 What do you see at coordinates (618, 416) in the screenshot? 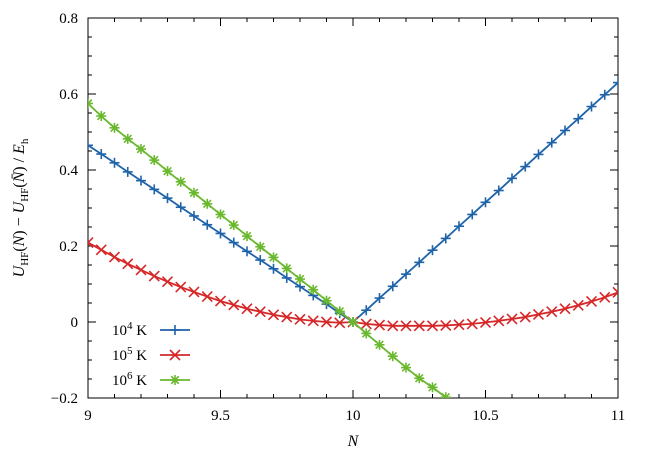
I see `x-tick-label: 11` at bounding box center [618, 416].